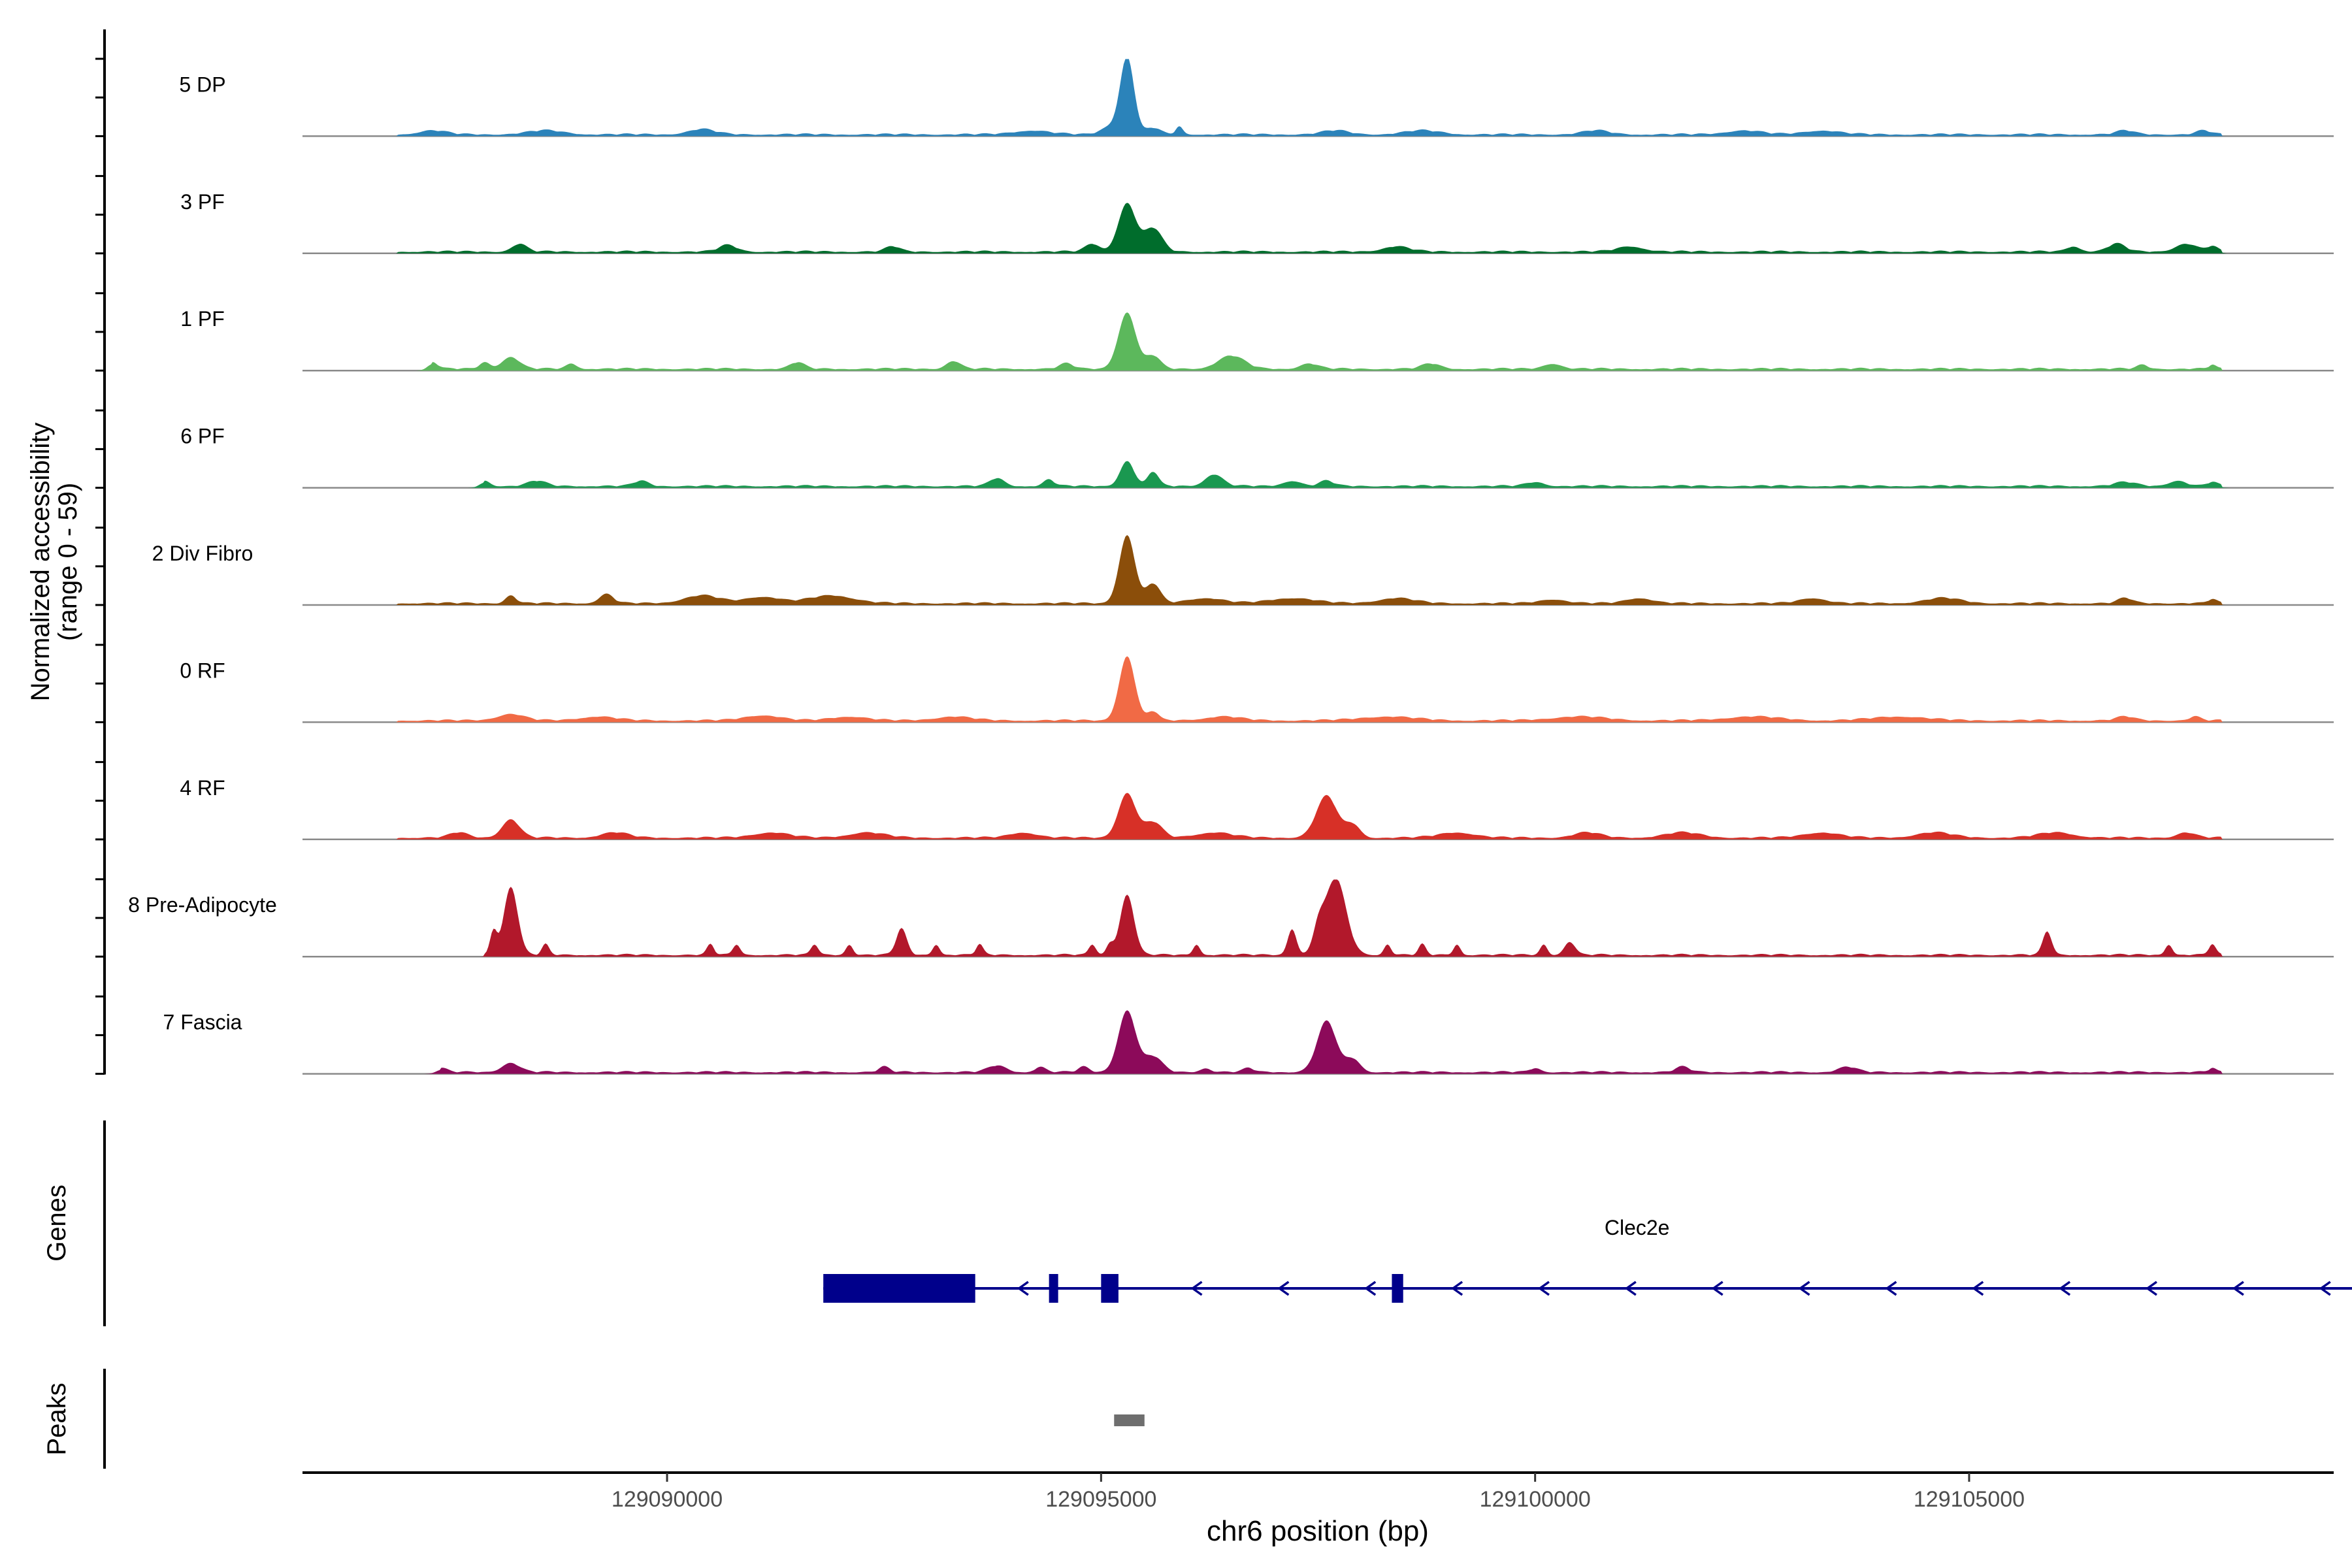 The height and width of the screenshot is (1568, 2352). Describe the element at coordinates (1257, 457) in the screenshot. I see `track-6-pf: 6 PF` at that location.